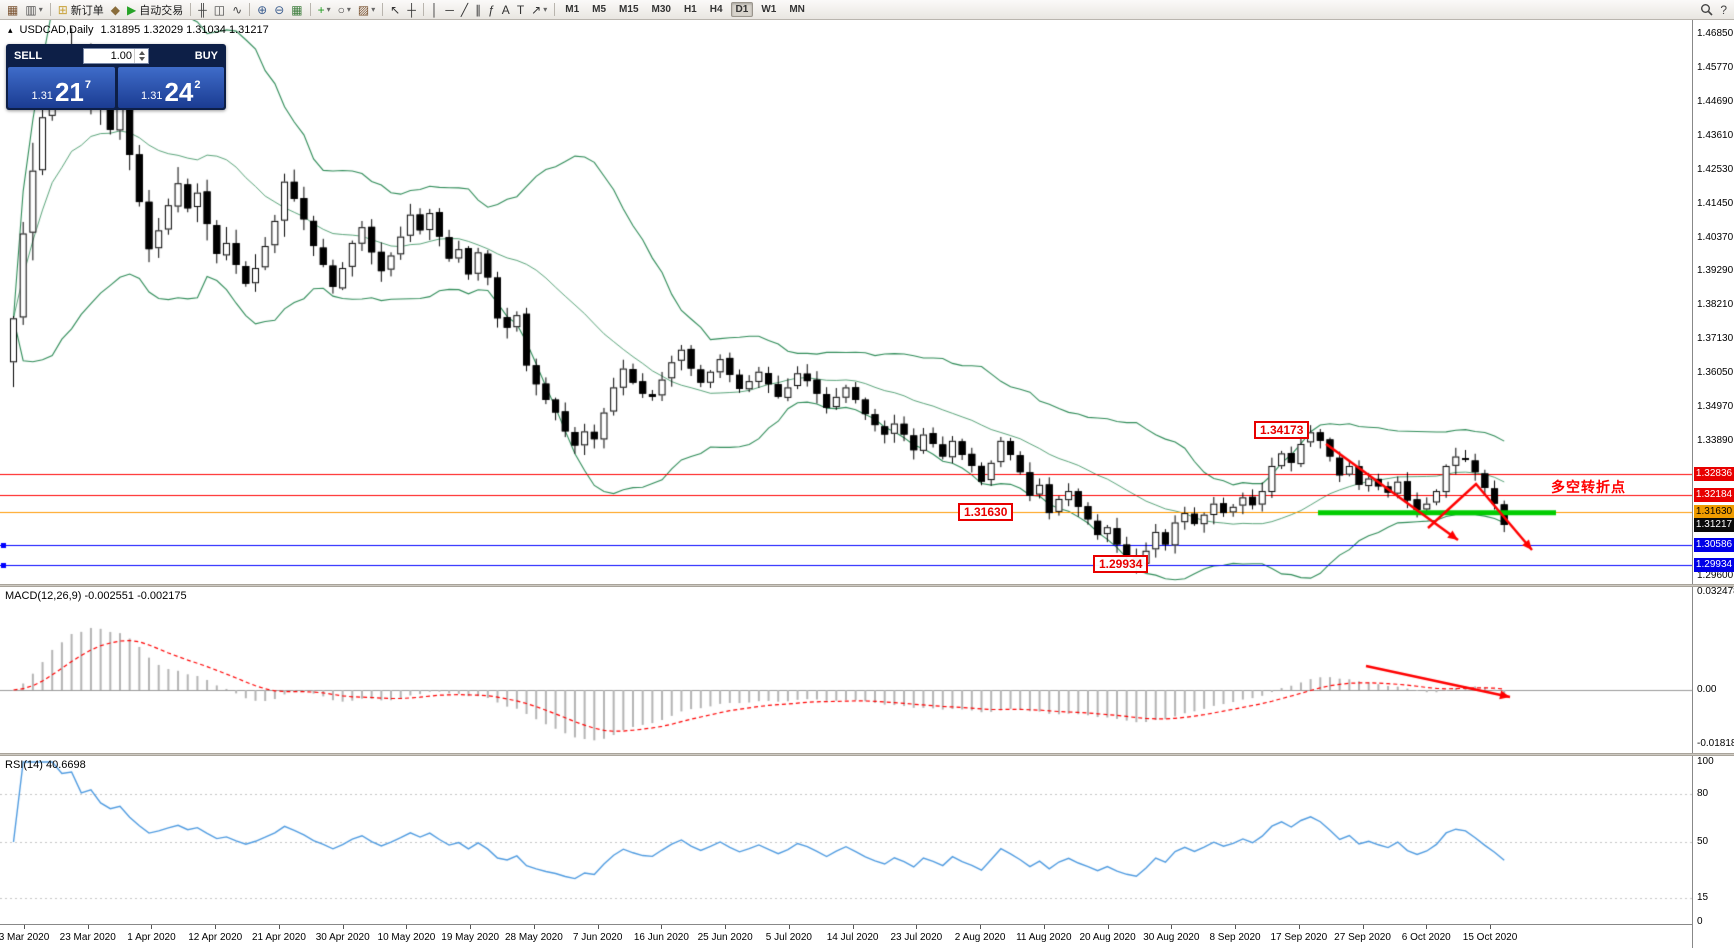 This screenshot has width=1734, height=948. What do you see at coordinates (10, 29) in the screenshot?
I see `collapse-icon: ▴` at bounding box center [10, 29].